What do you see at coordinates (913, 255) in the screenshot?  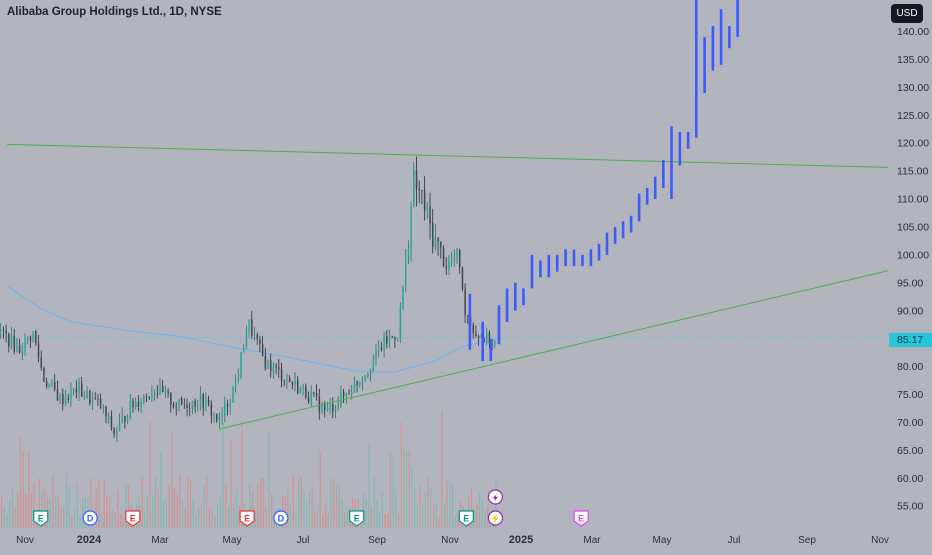 I see `y-tick-label: 100.00` at bounding box center [913, 255].